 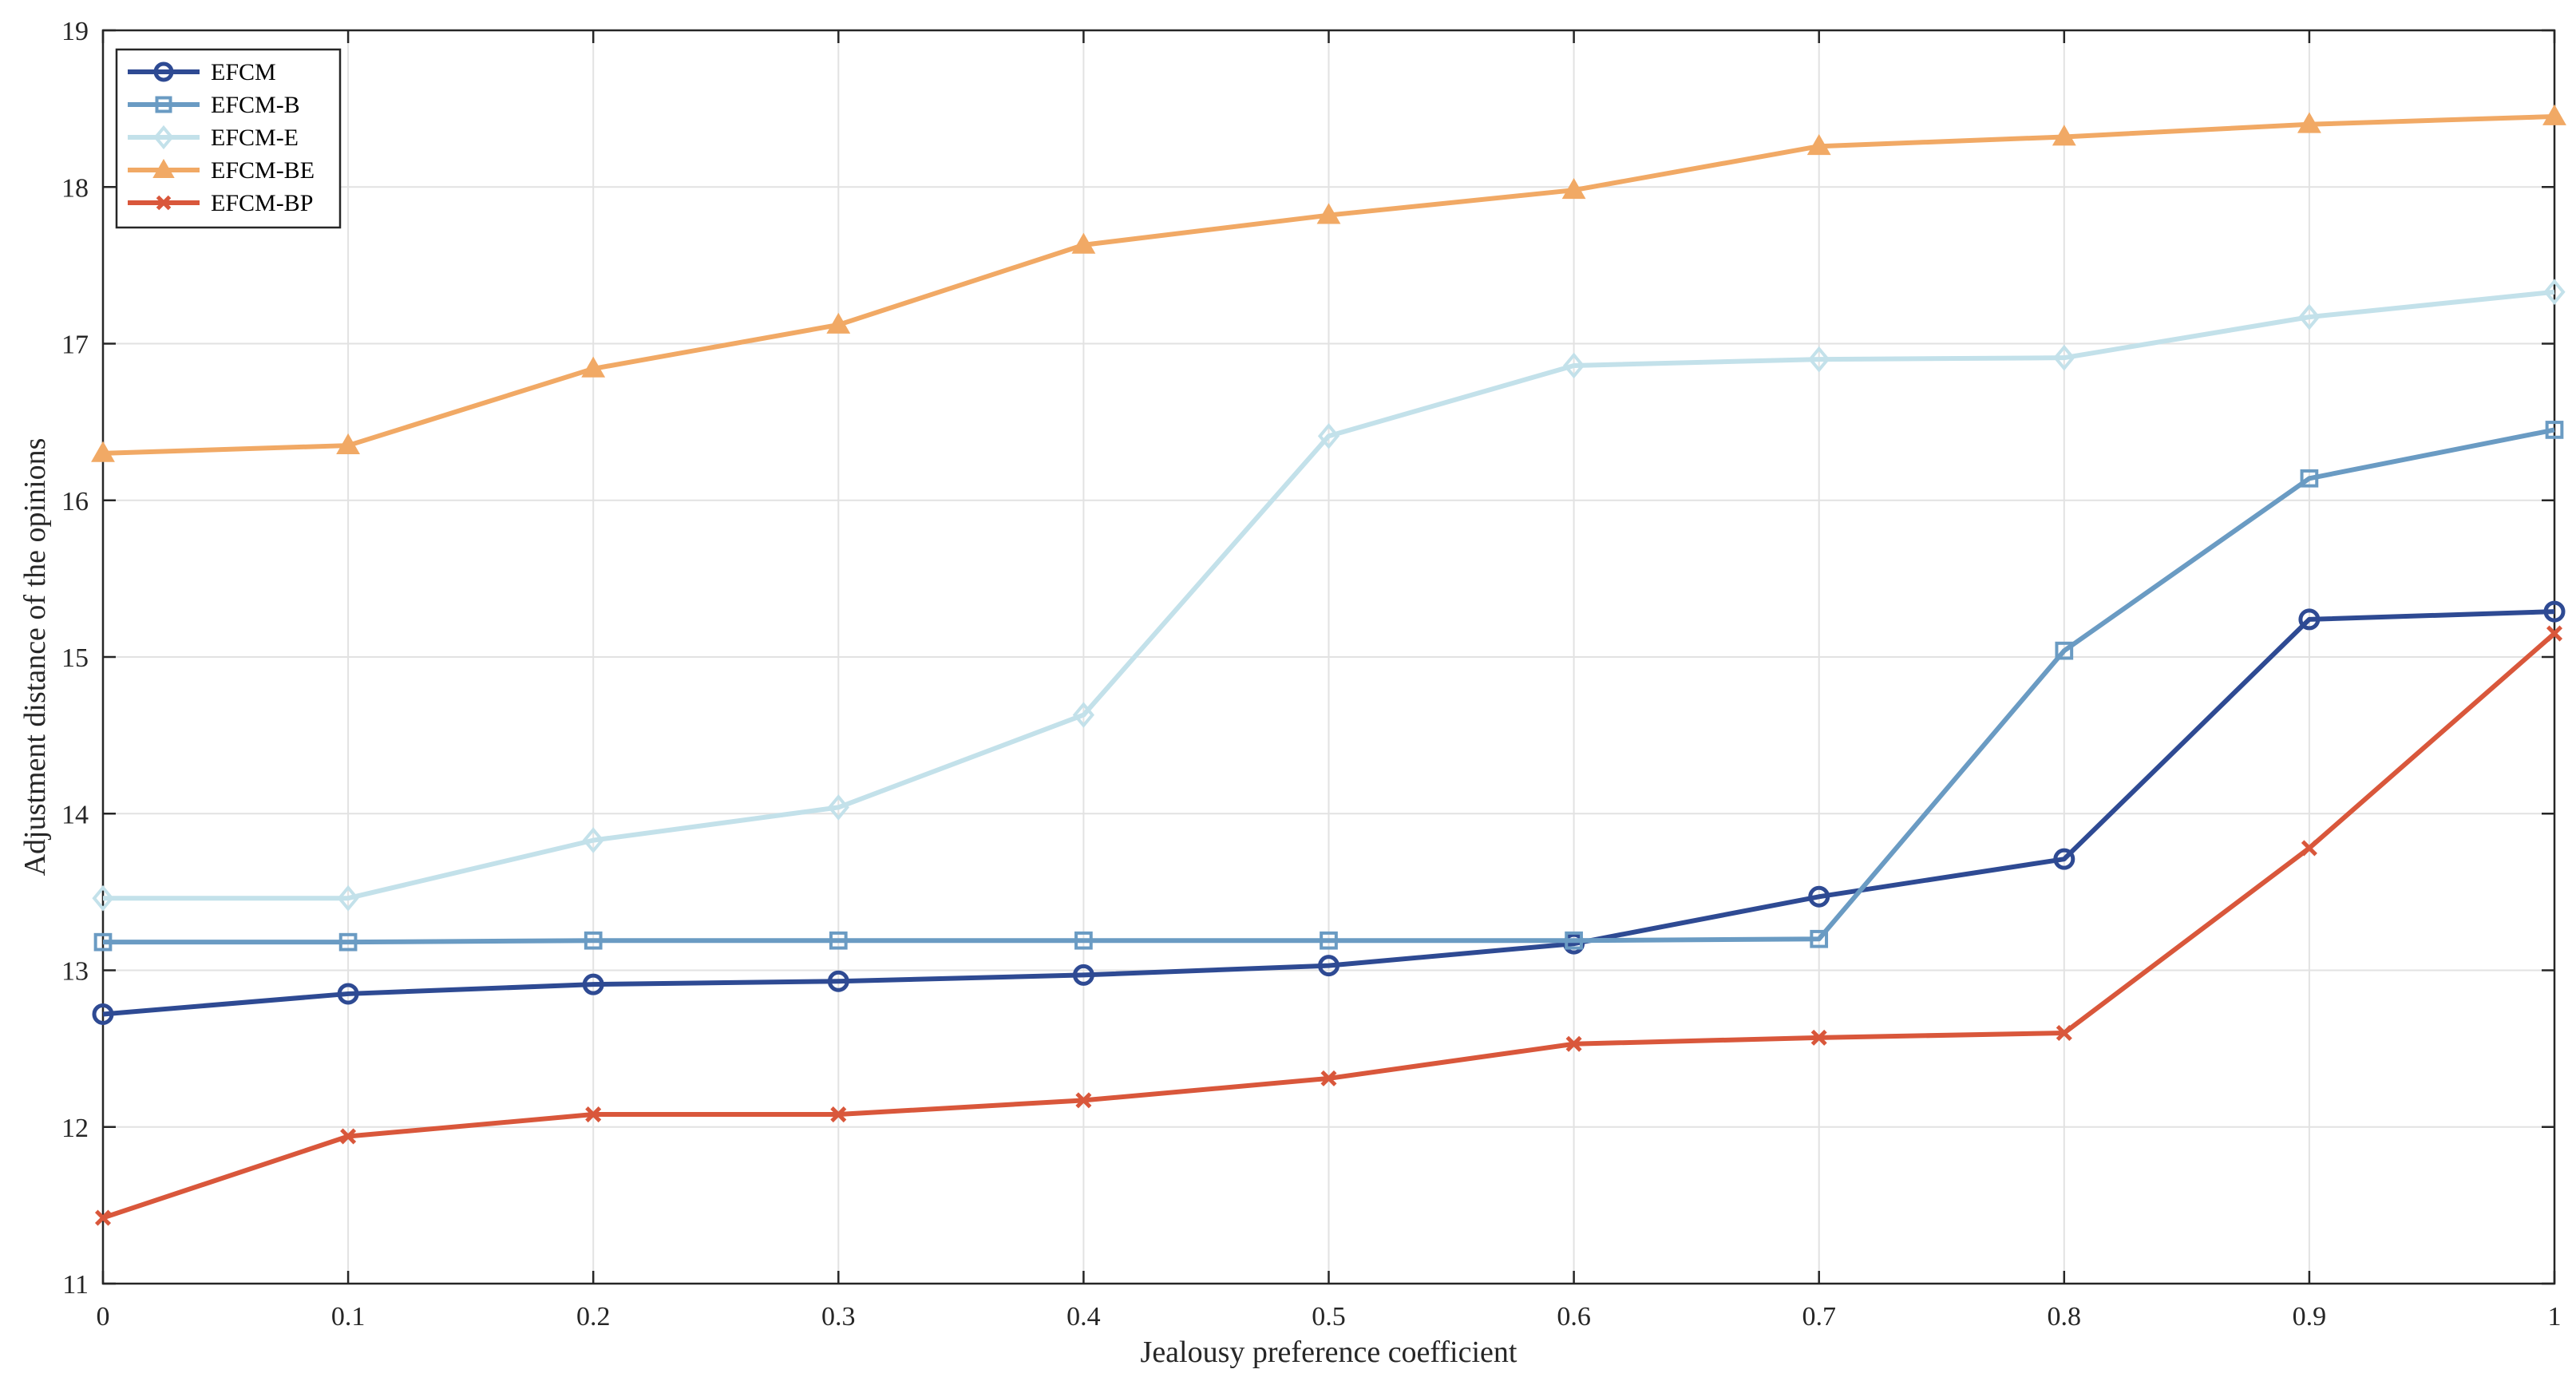 I want to click on legend-label: EFCM-BE, so click(x=263, y=170).